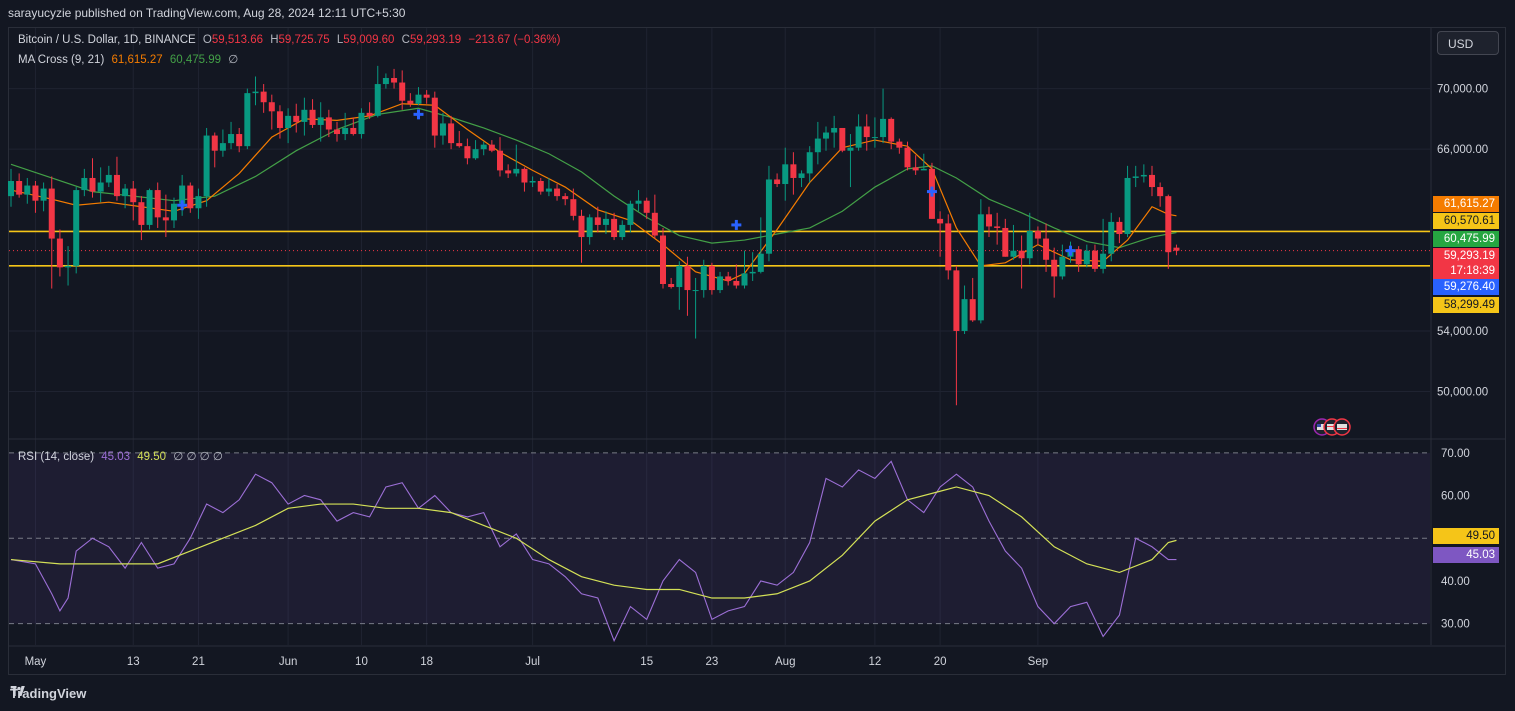  What do you see at coordinates (712, 662) in the screenshot?
I see `time-axis-label: 23` at bounding box center [712, 662].